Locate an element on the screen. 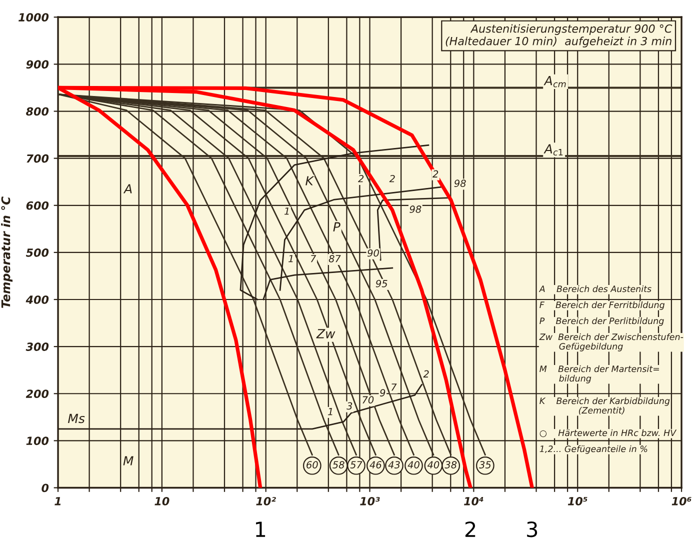 The width and height of the screenshot is (699, 553). y-tick-label: 500 is located at coordinates (37, 252).